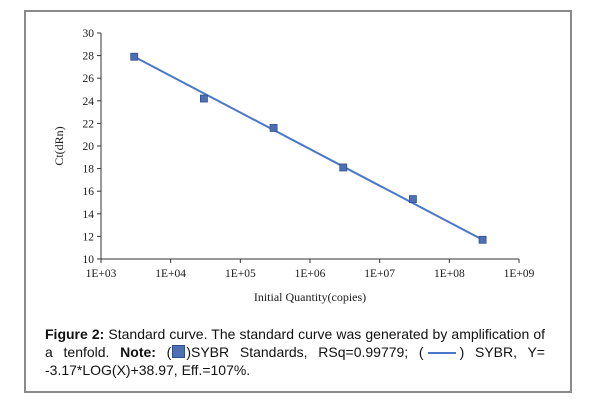 The image size is (589, 402). What do you see at coordinates (89, 124) in the screenshot?
I see `y-tick-label: 22` at bounding box center [89, 124].